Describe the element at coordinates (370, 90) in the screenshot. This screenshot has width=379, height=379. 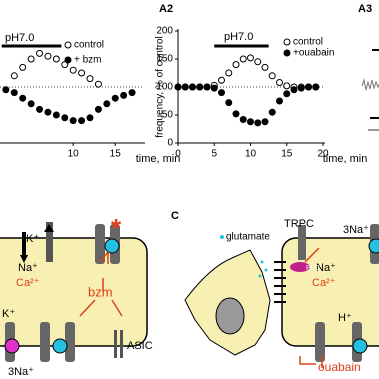
I see `a3-traces` at that location.